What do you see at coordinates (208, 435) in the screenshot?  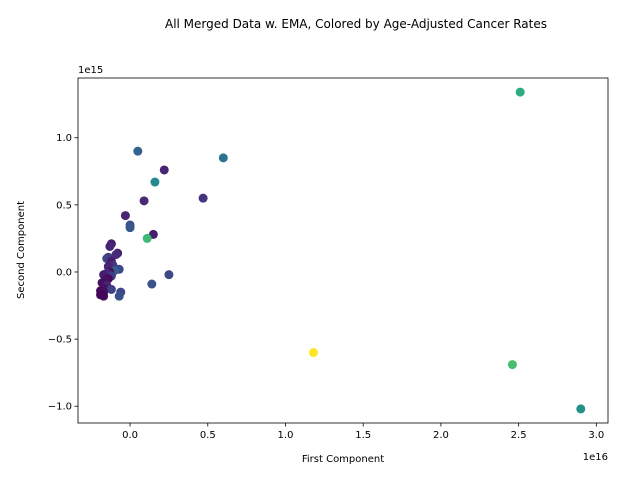 I see `x-tick-label: 0.5` at bounding box center [208, 435].